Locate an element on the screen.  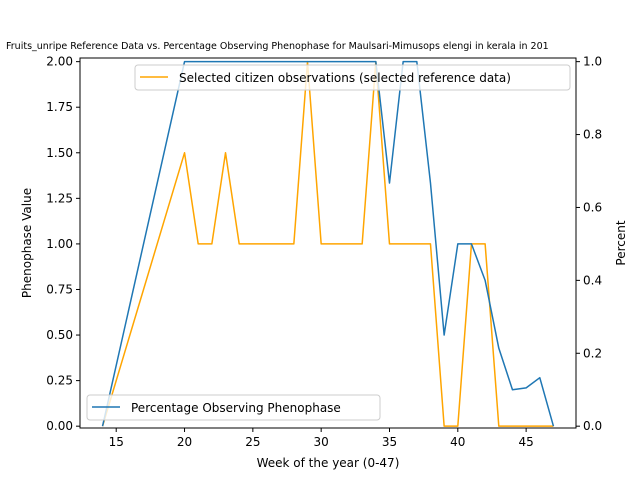
legend-blue-box is located at coordinates (233, 407).